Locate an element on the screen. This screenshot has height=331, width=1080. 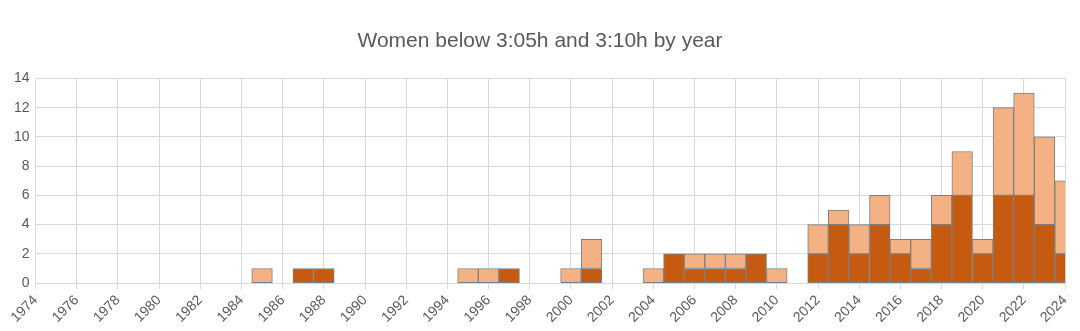
y-tick-label: 6 is located at coordinates (25, 194).